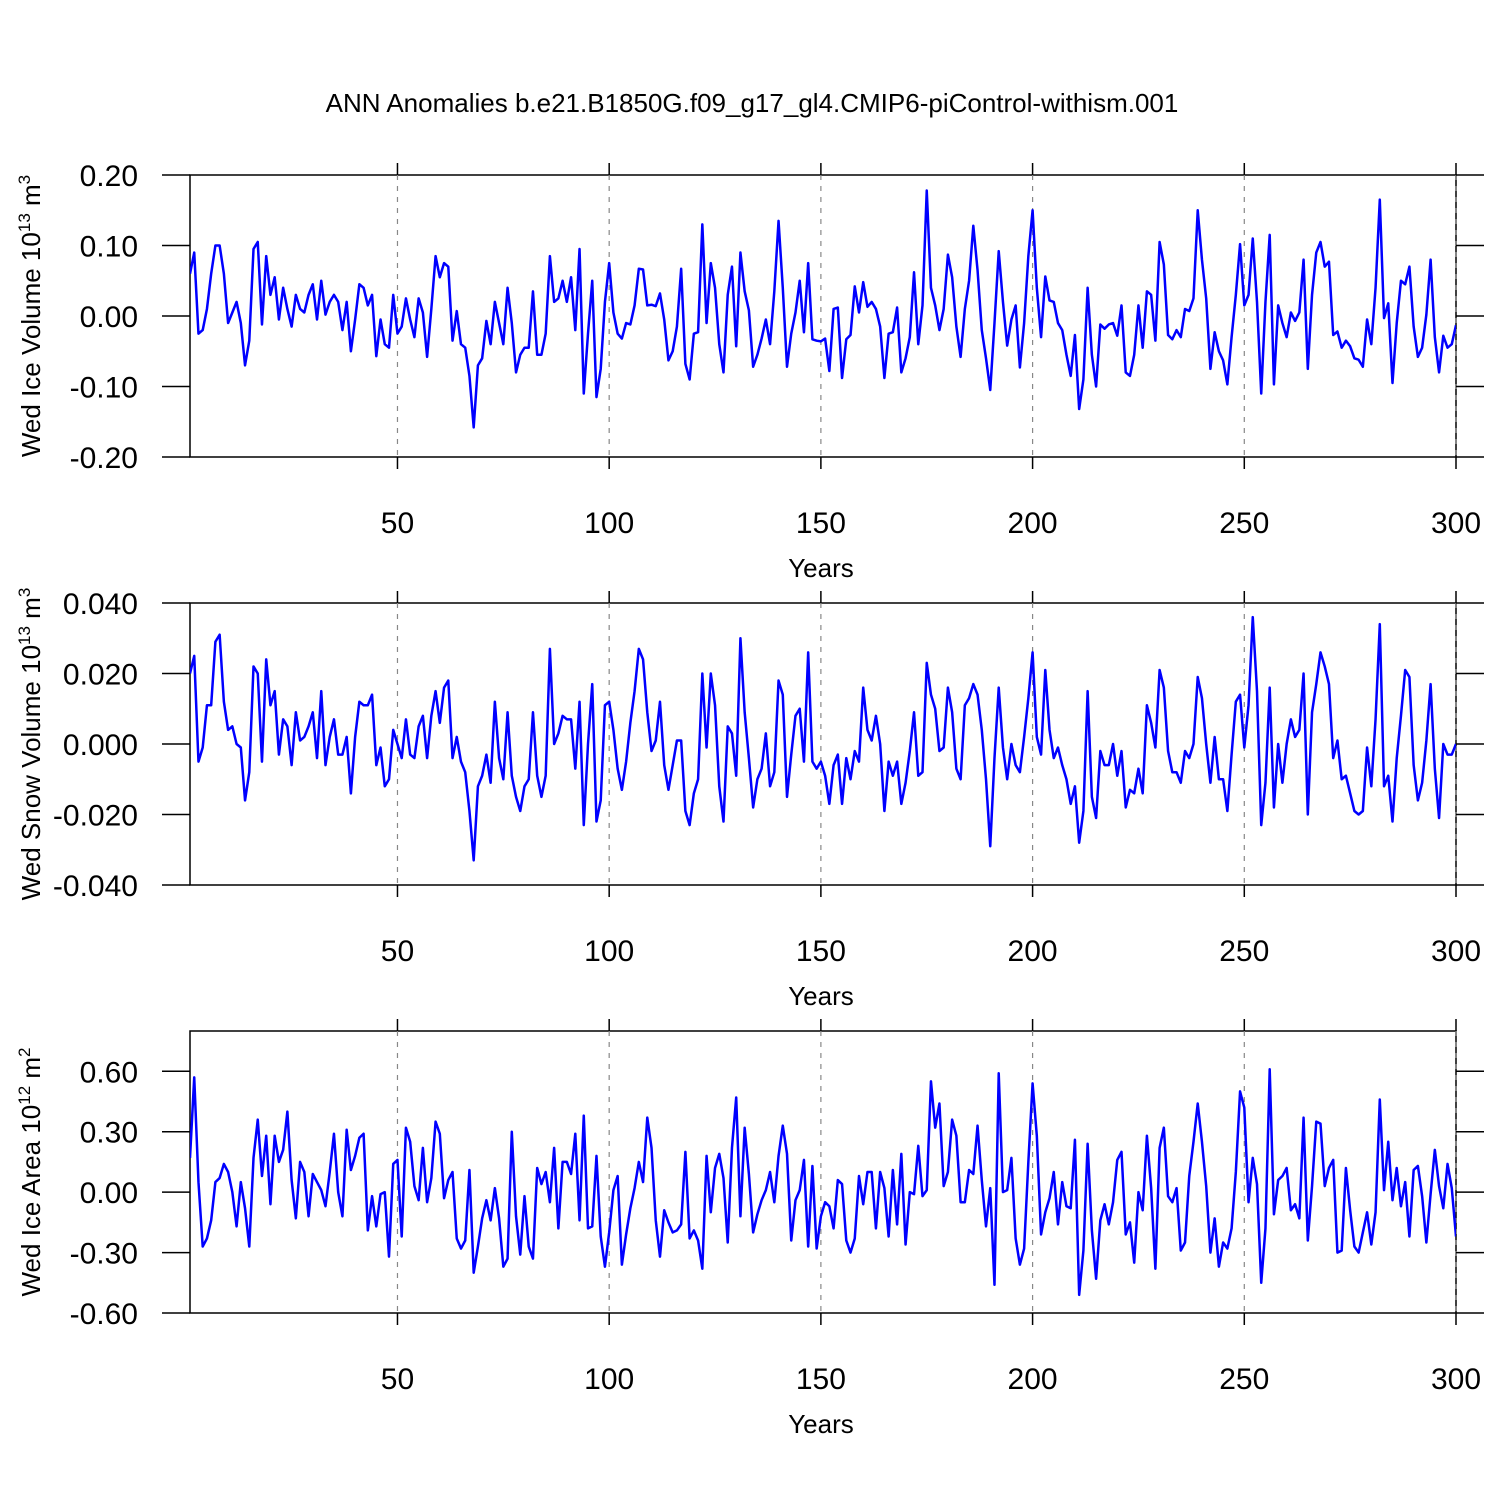 Image resolution: width=1500 pixels, height=1500 pixels. I want to click on y-tick-label: -0.020, so click(95, 816).